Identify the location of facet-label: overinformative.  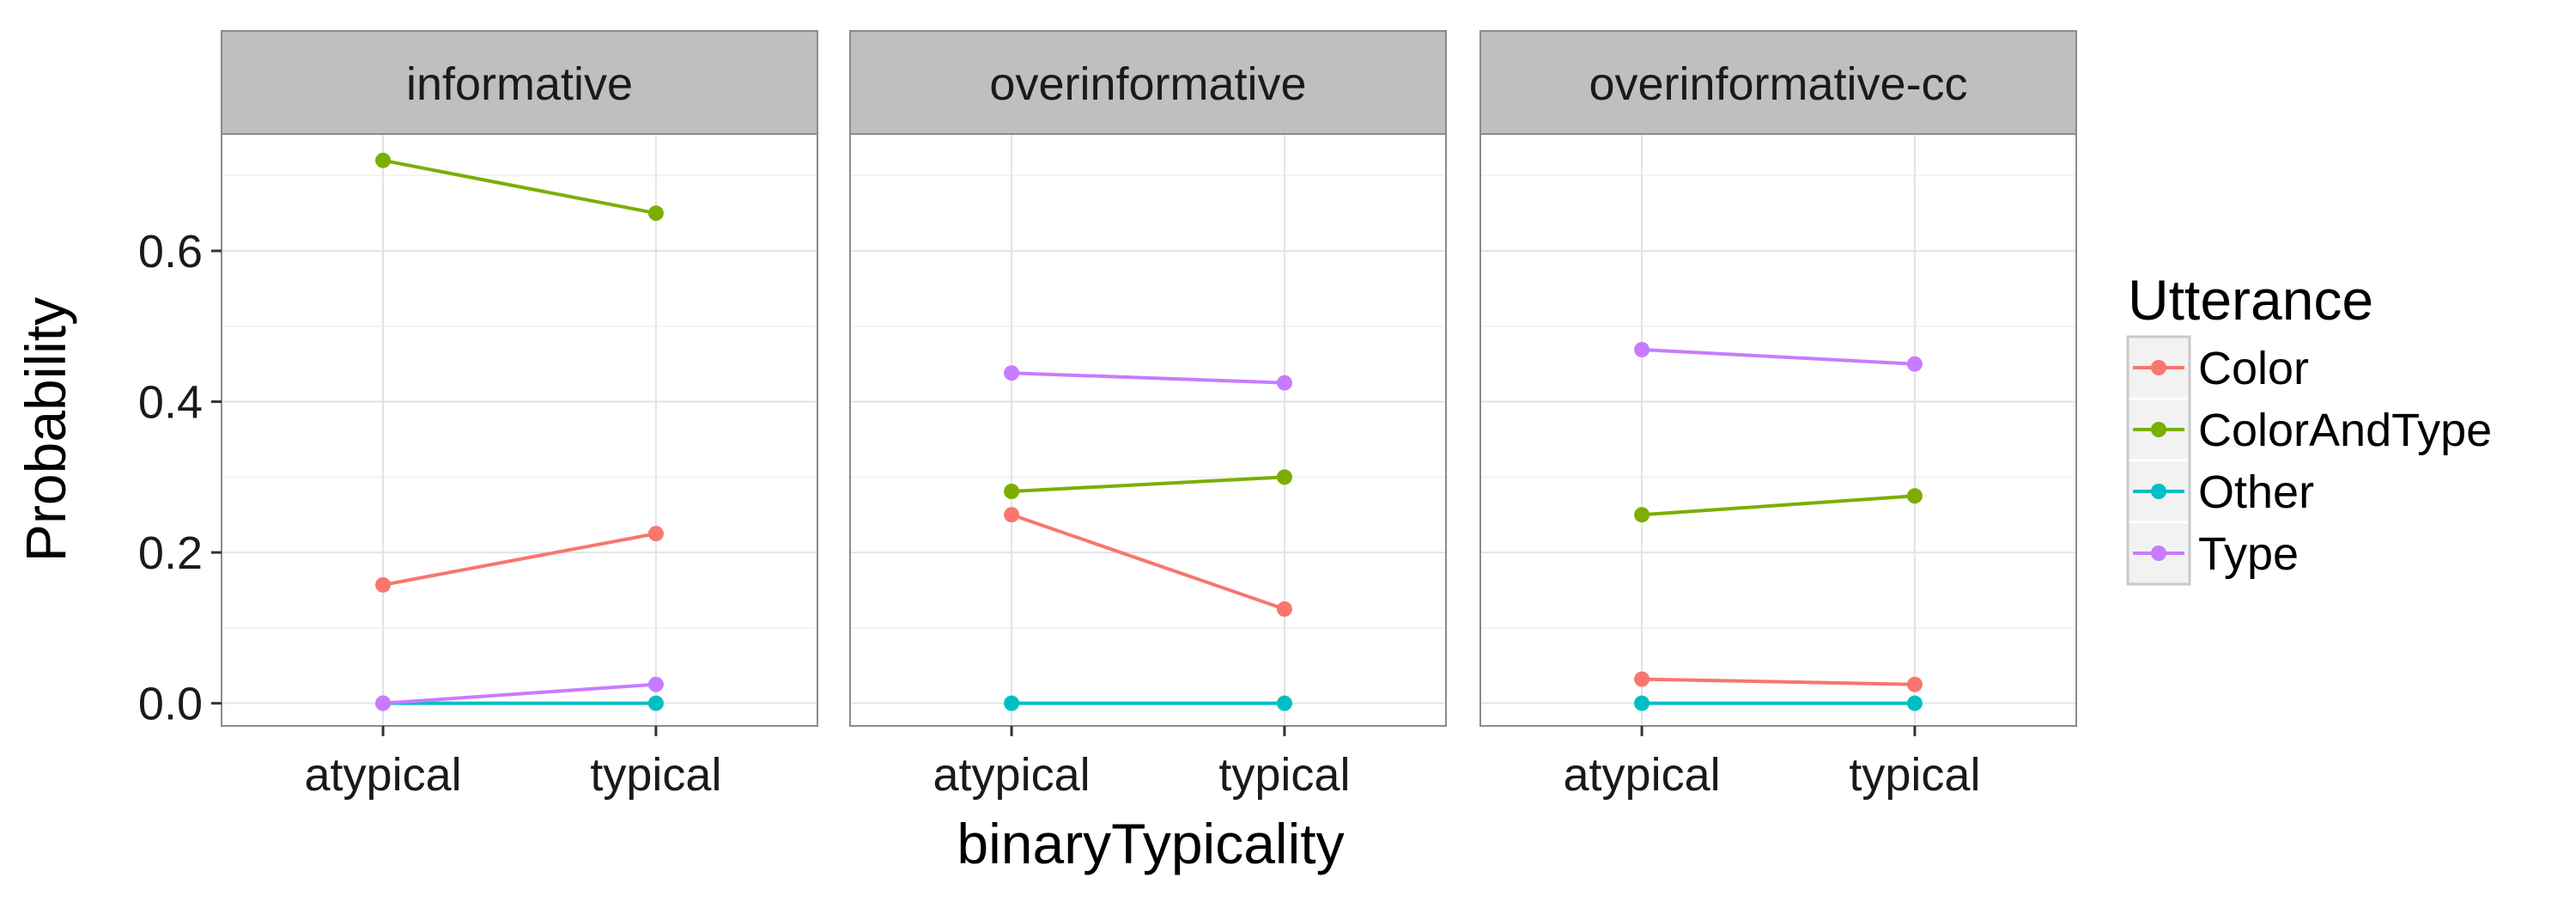
(1147, 84).